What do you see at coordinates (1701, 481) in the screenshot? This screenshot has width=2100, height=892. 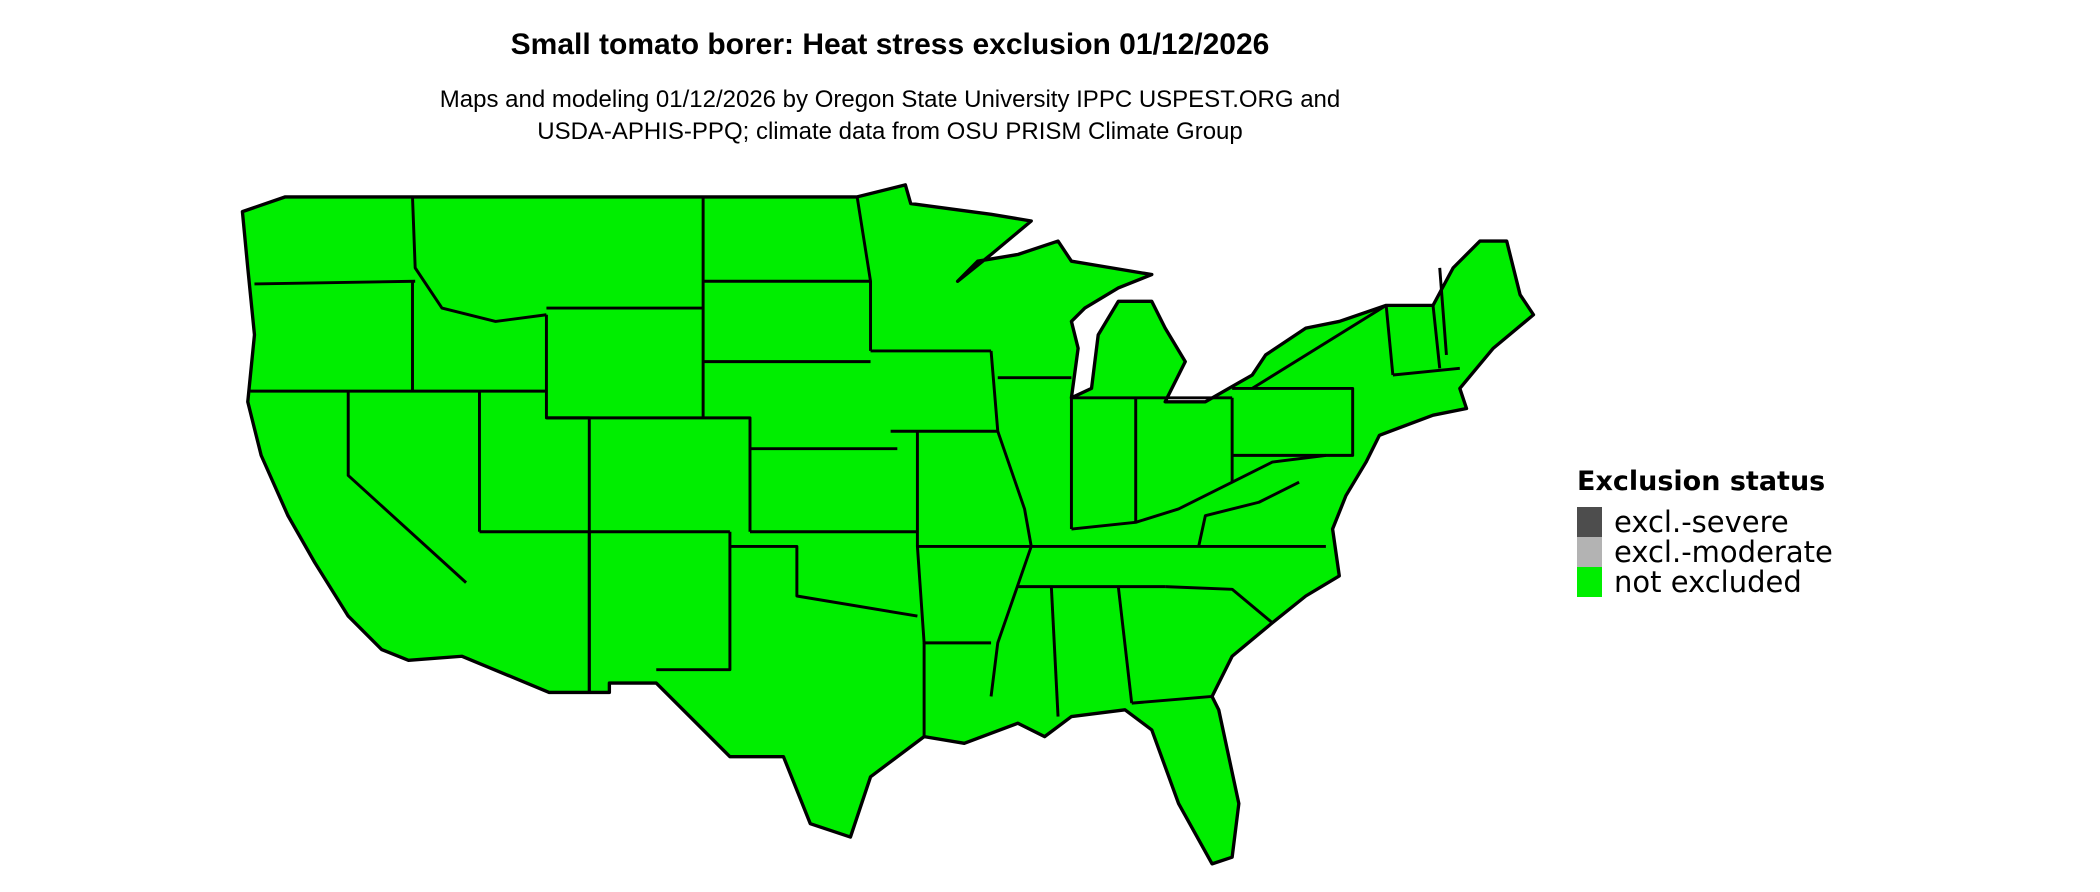 I see `legend-title: Exclusion status` at bounding box center [1701, 481].